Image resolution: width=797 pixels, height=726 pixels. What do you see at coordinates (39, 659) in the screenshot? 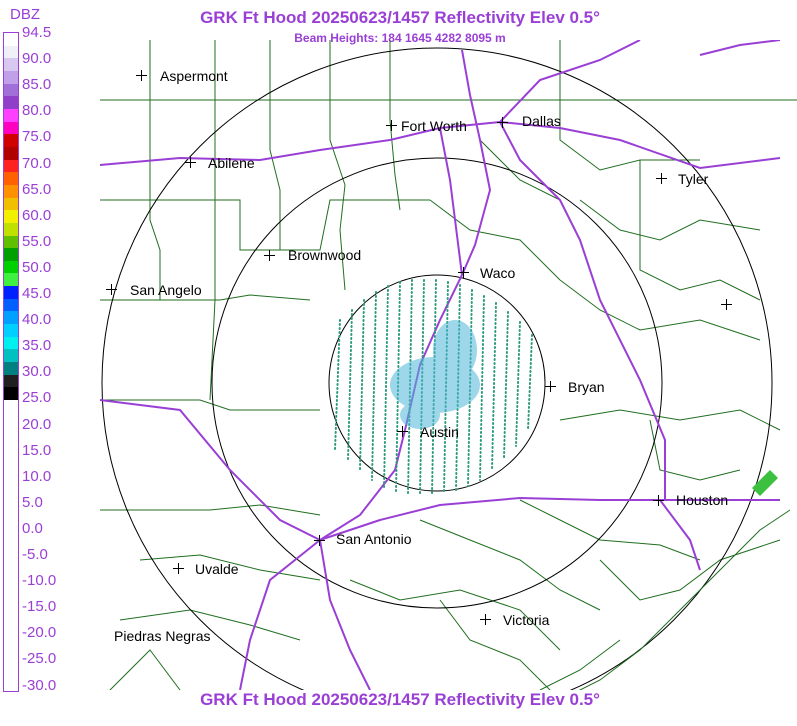
I see `legend-label: -25.0` at bounding box center [39, 659].